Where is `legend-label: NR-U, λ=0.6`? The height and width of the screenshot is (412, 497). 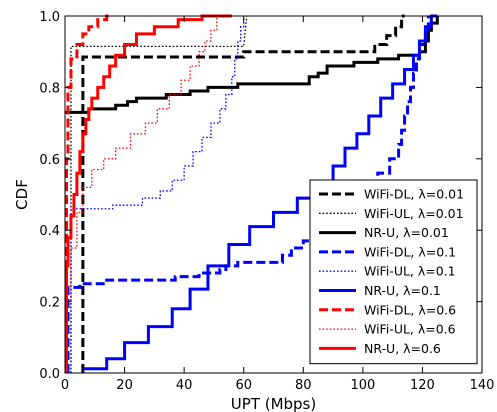
legend-label: NR-U, λ=0.6 is located at coordinates (402, 348).